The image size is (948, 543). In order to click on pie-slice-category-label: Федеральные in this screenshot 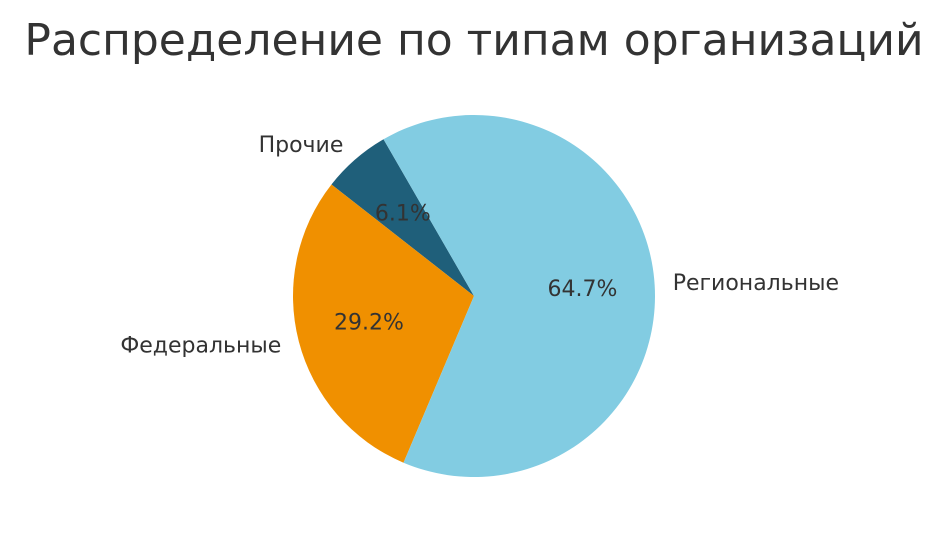, I will do `click(200, 345)`.